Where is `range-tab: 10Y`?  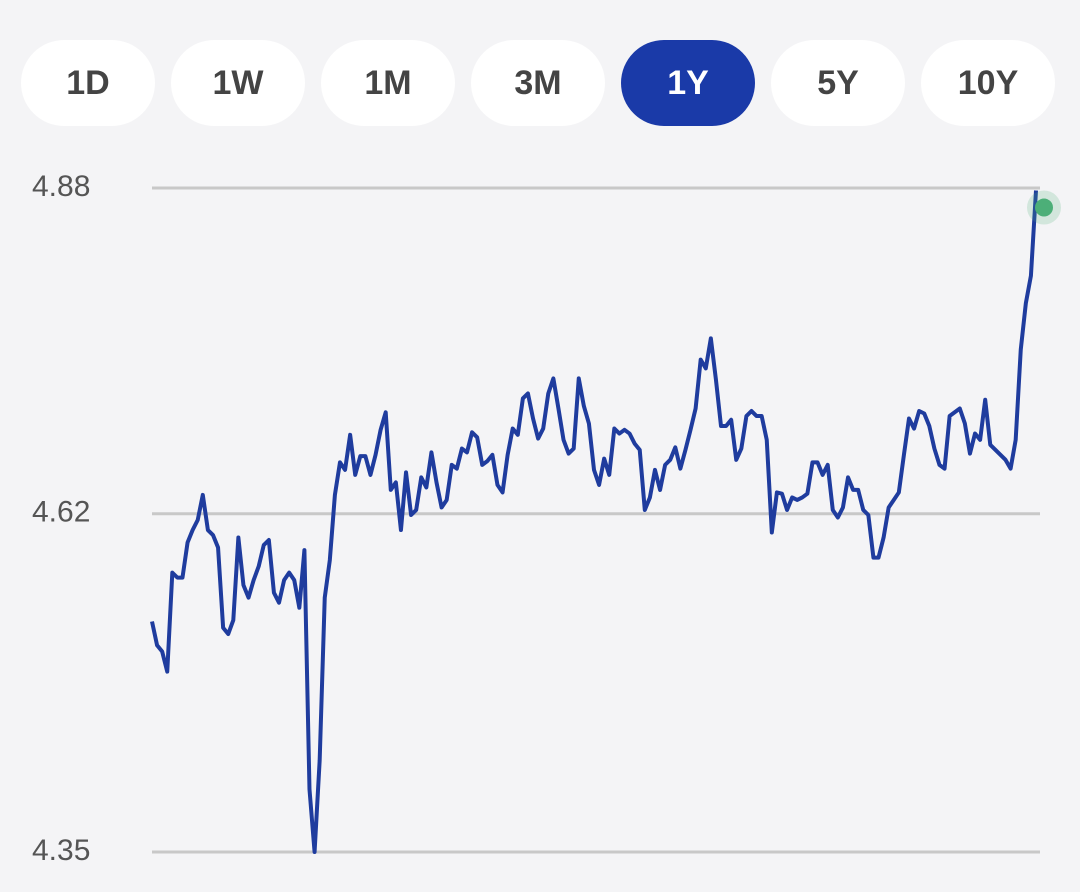 range-tab: 10Y is located at coordinates (988, 83).